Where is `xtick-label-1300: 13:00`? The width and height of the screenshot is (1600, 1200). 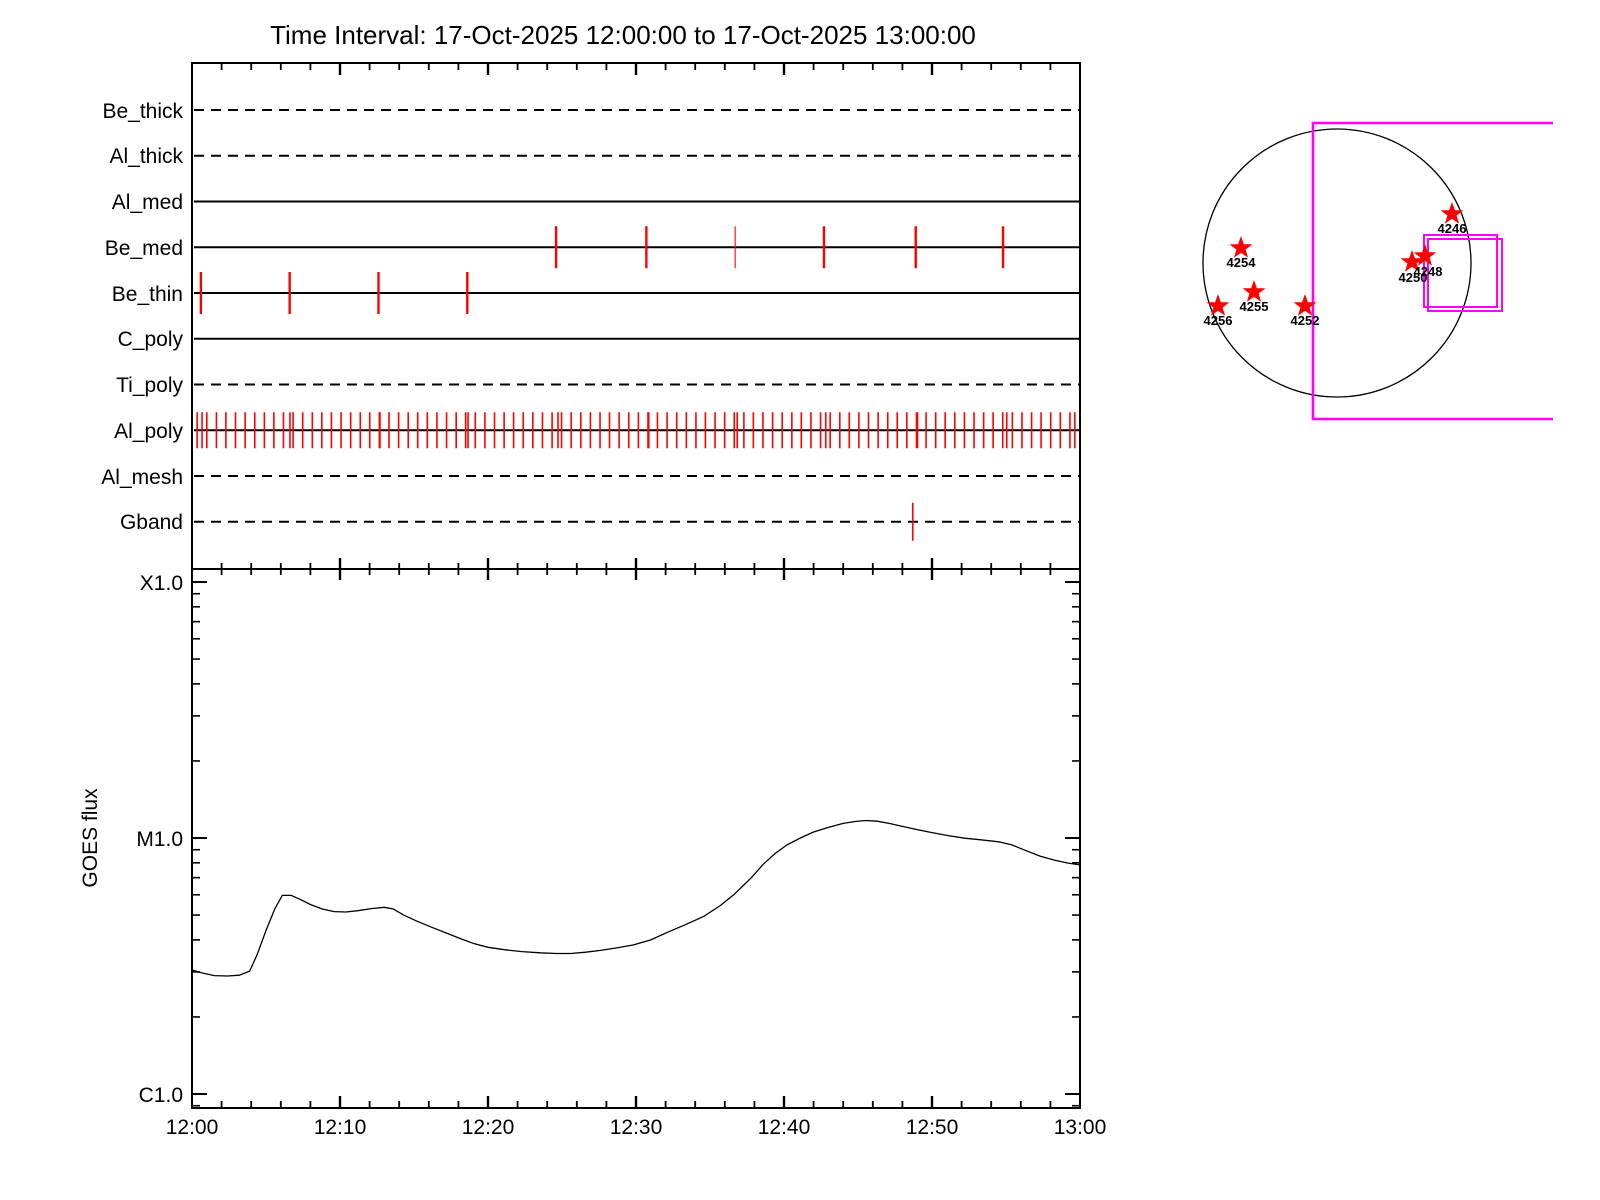 xtick-label-1300: 13:00 is located at coordinates (1080, 1127).